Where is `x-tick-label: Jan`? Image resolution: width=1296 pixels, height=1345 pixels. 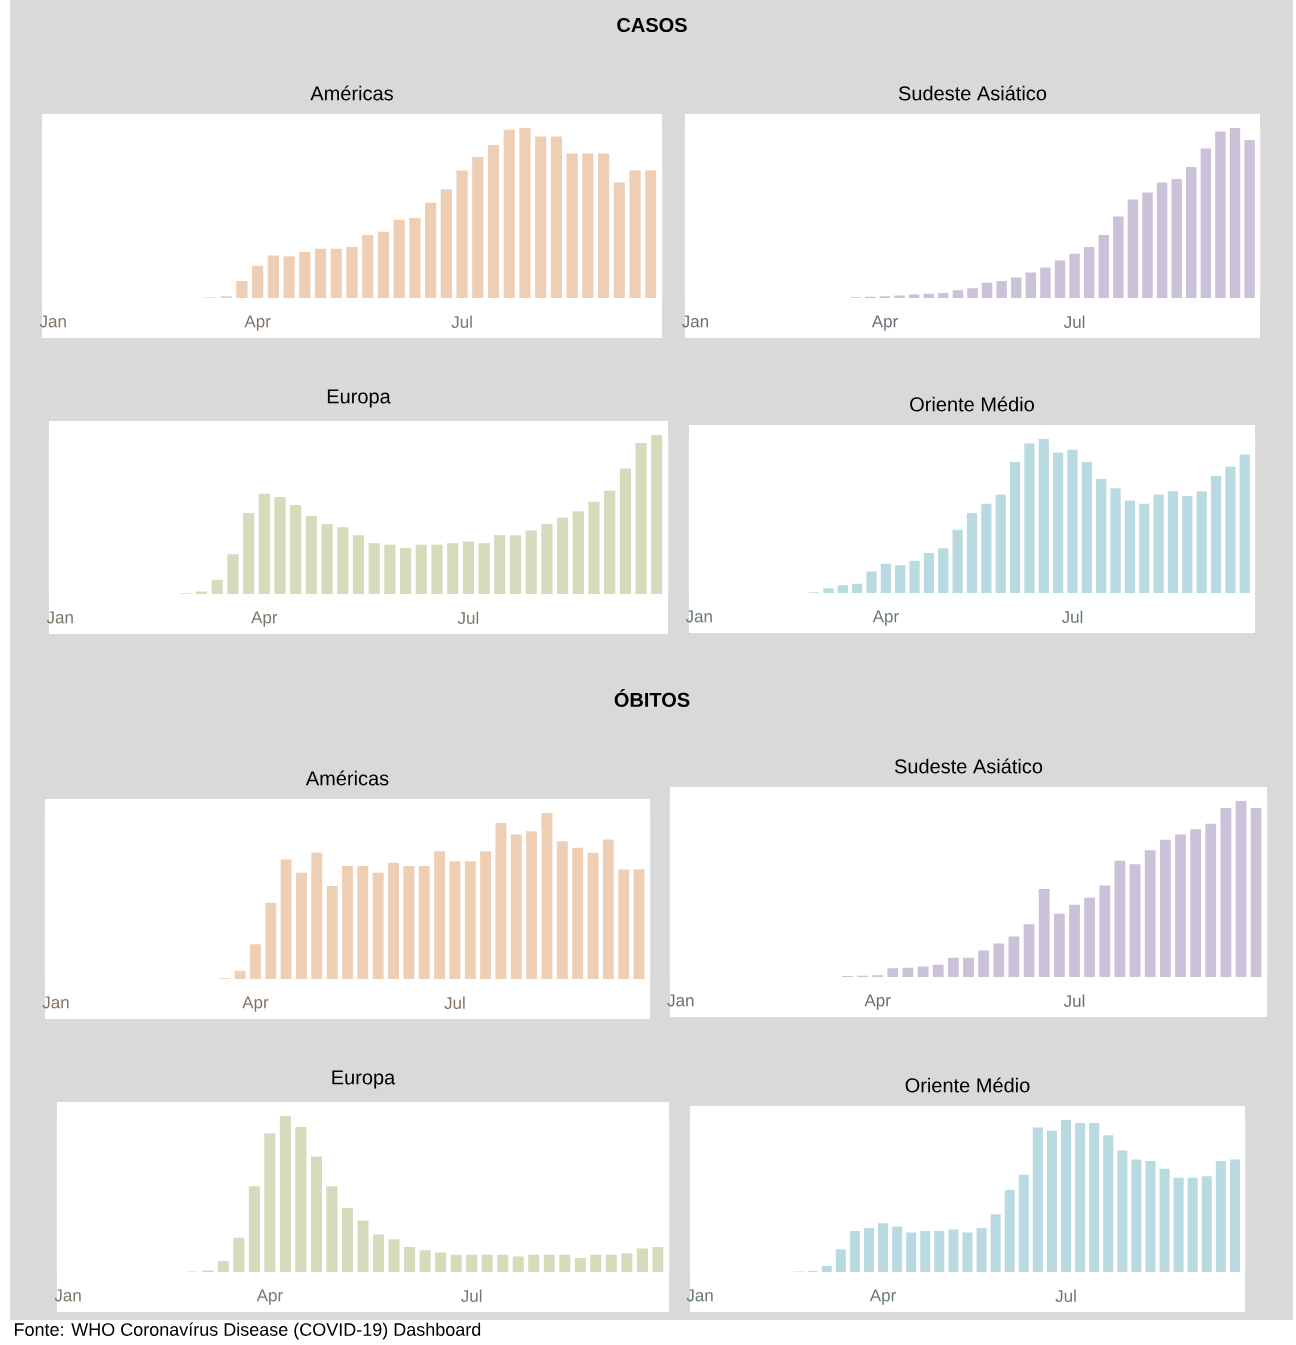 x-tick-label: Jan is located at coordinates (55, 1002).